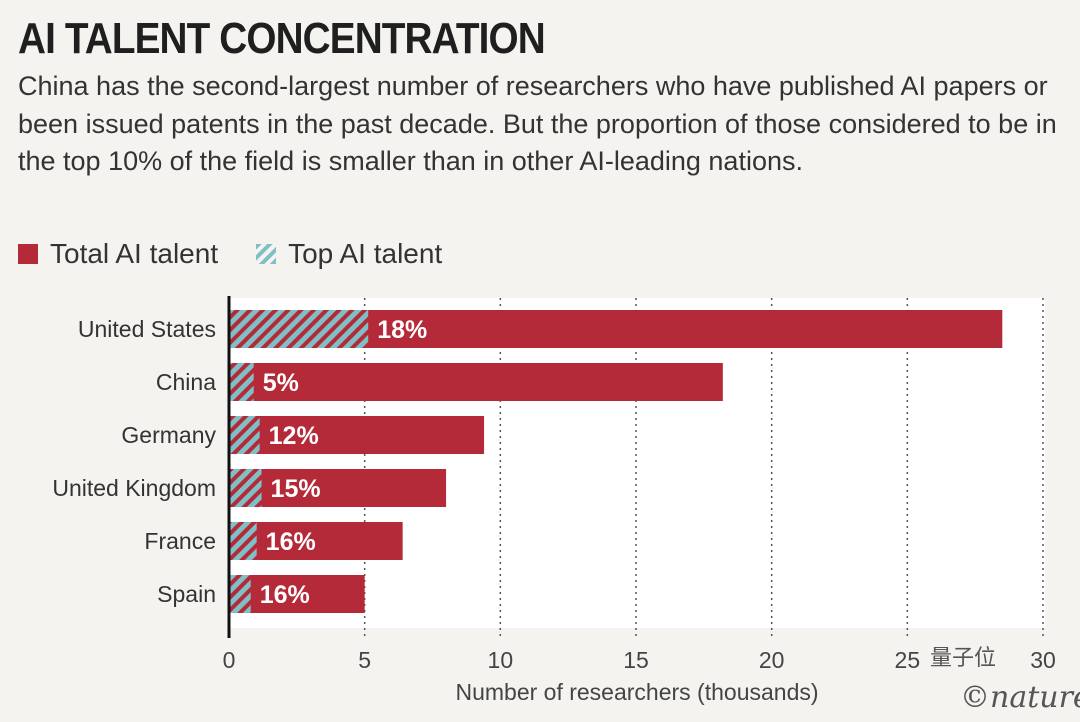 This screenshot has height=722, width=1080. I want to click on legend-label-top: Top AI talent, so click(365, 253).